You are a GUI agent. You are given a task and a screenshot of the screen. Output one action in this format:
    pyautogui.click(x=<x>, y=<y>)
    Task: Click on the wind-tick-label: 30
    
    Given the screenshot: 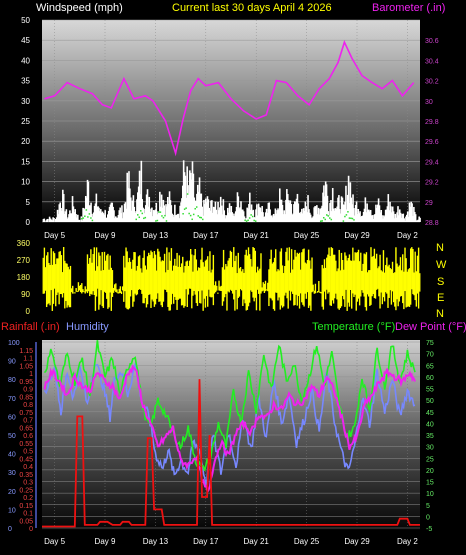 What is the action you would take?
    pyautogui.click(x=25, y=101)
    